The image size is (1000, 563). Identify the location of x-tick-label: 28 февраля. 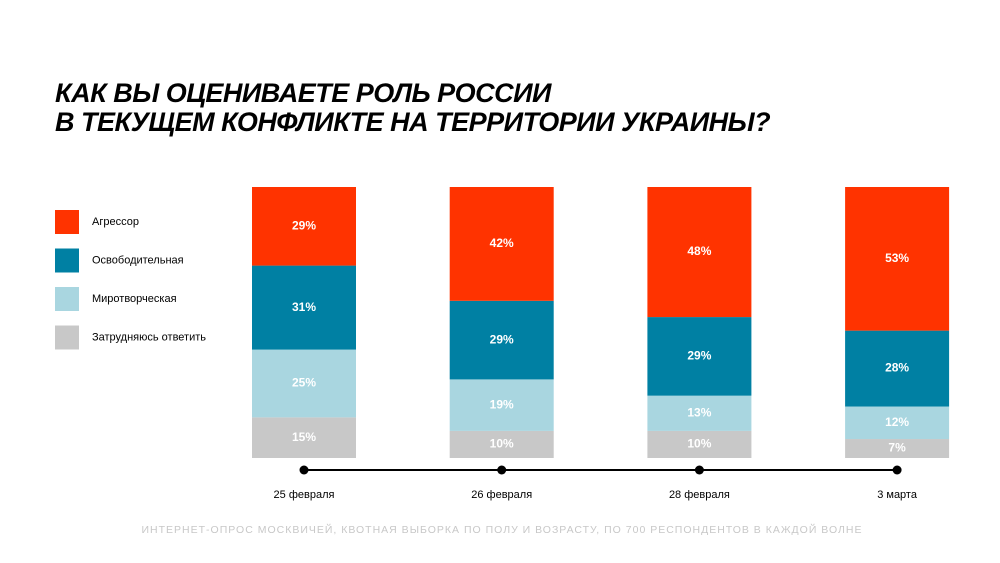
(699, 495).